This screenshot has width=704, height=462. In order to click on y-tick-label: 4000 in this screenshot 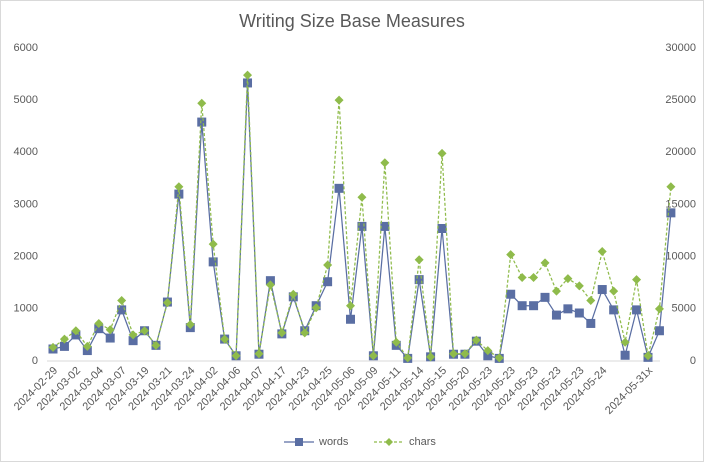, I will do `click(26, 152)`.